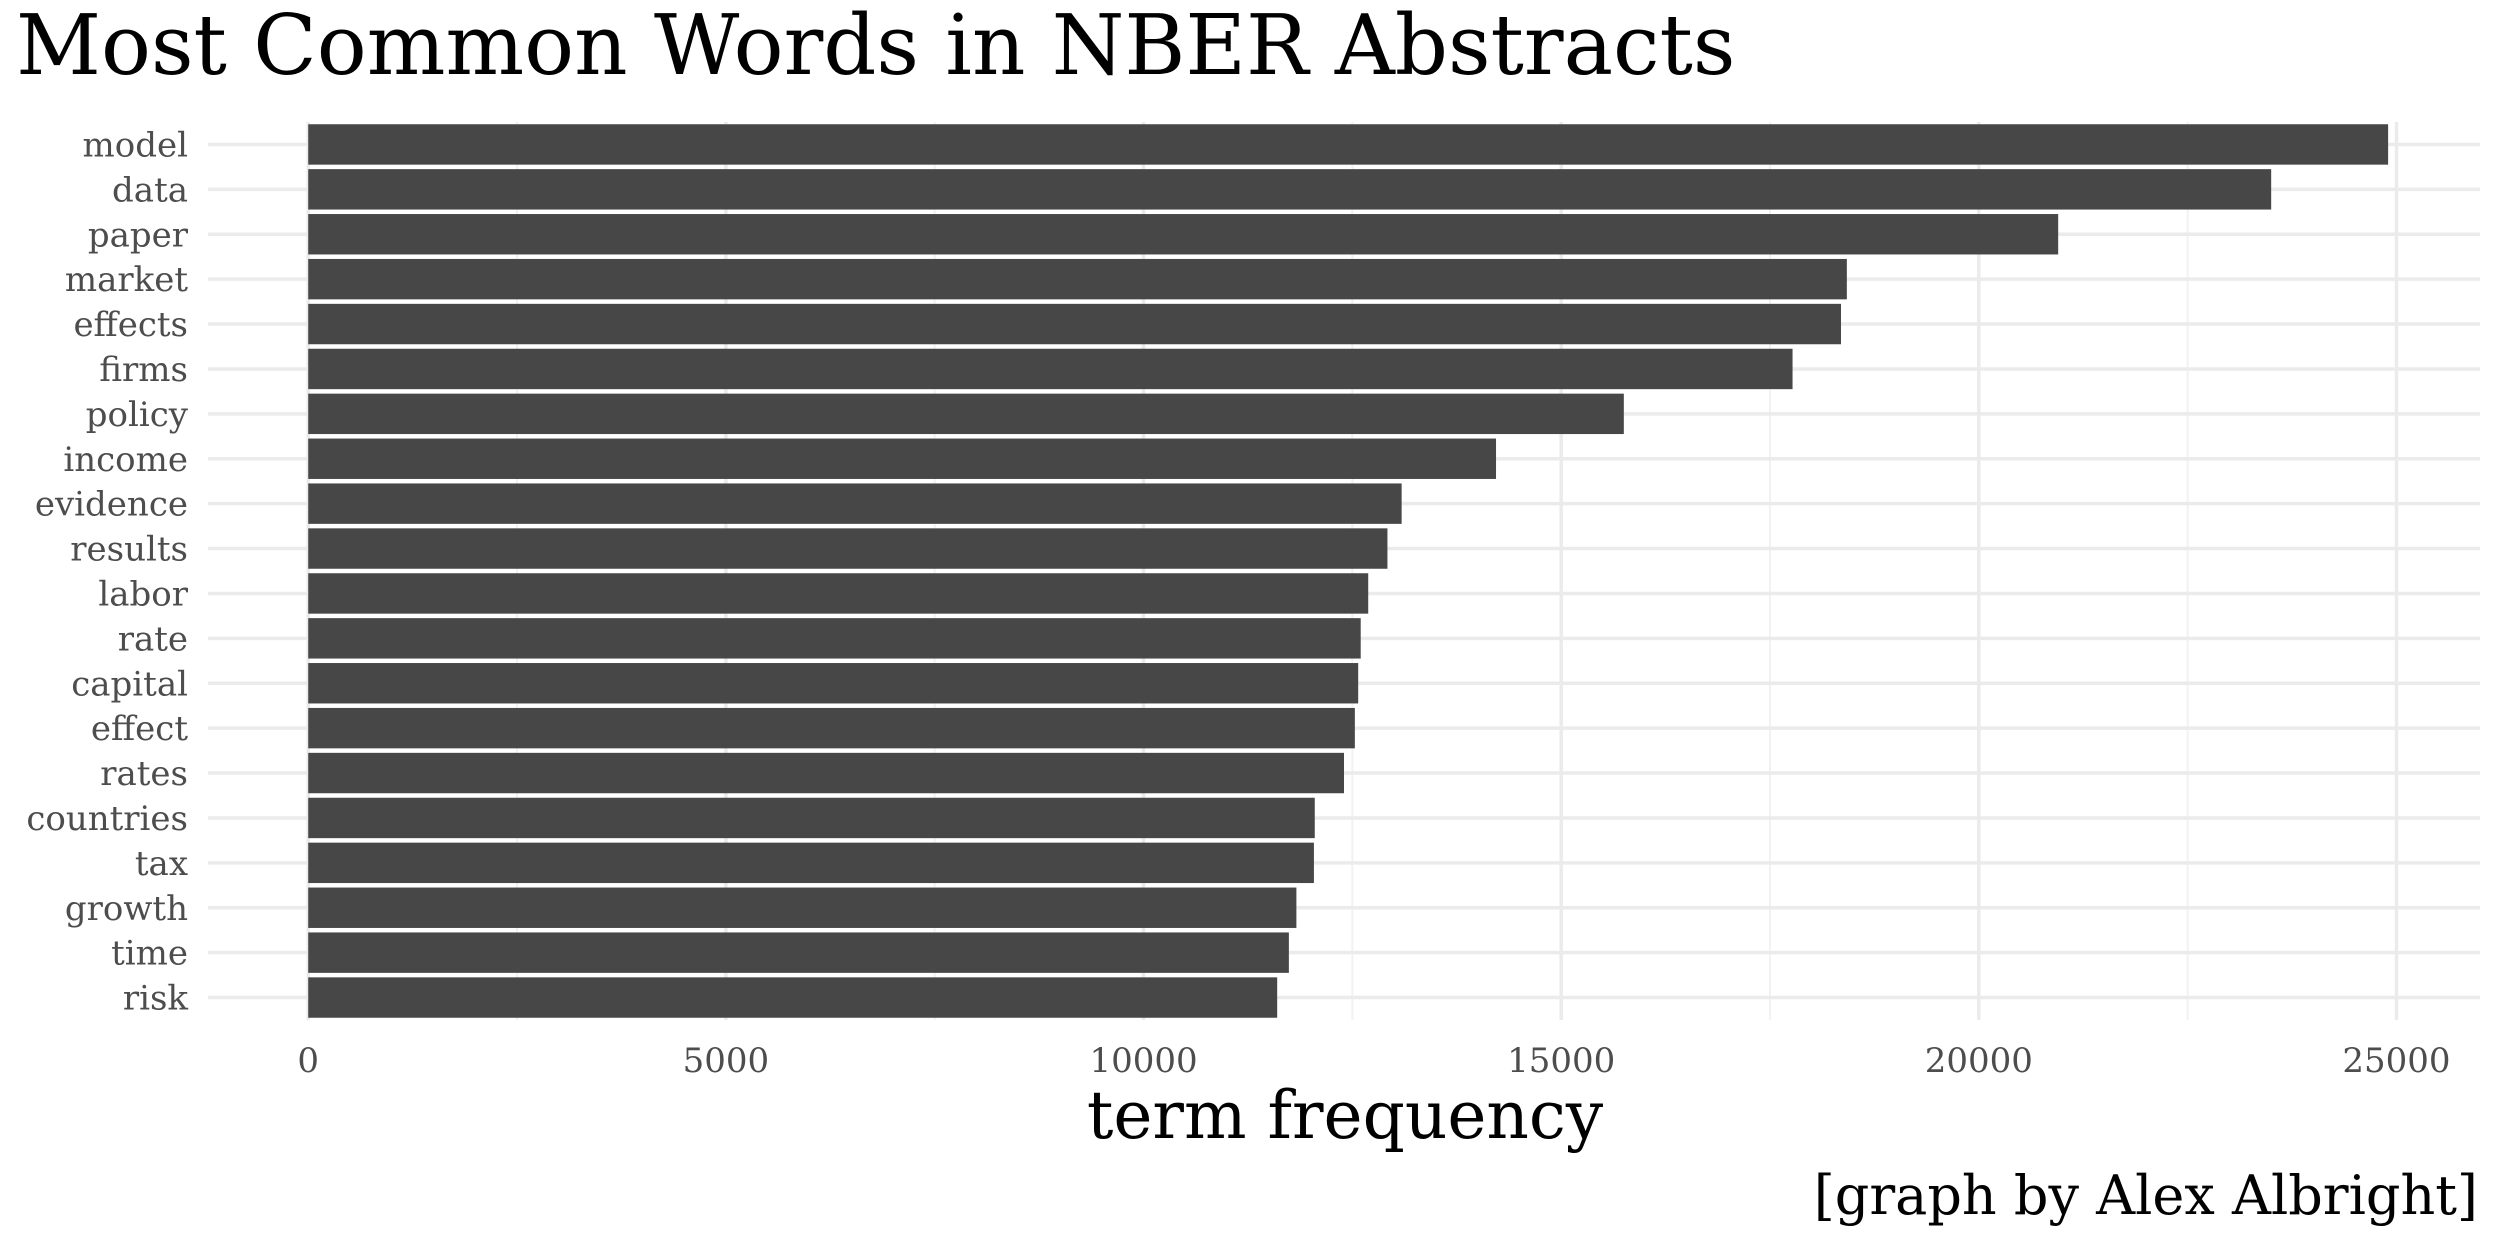 The width and height of the screenshot is (2500, 1250). I want to click on bar-results, so click(848, 548).